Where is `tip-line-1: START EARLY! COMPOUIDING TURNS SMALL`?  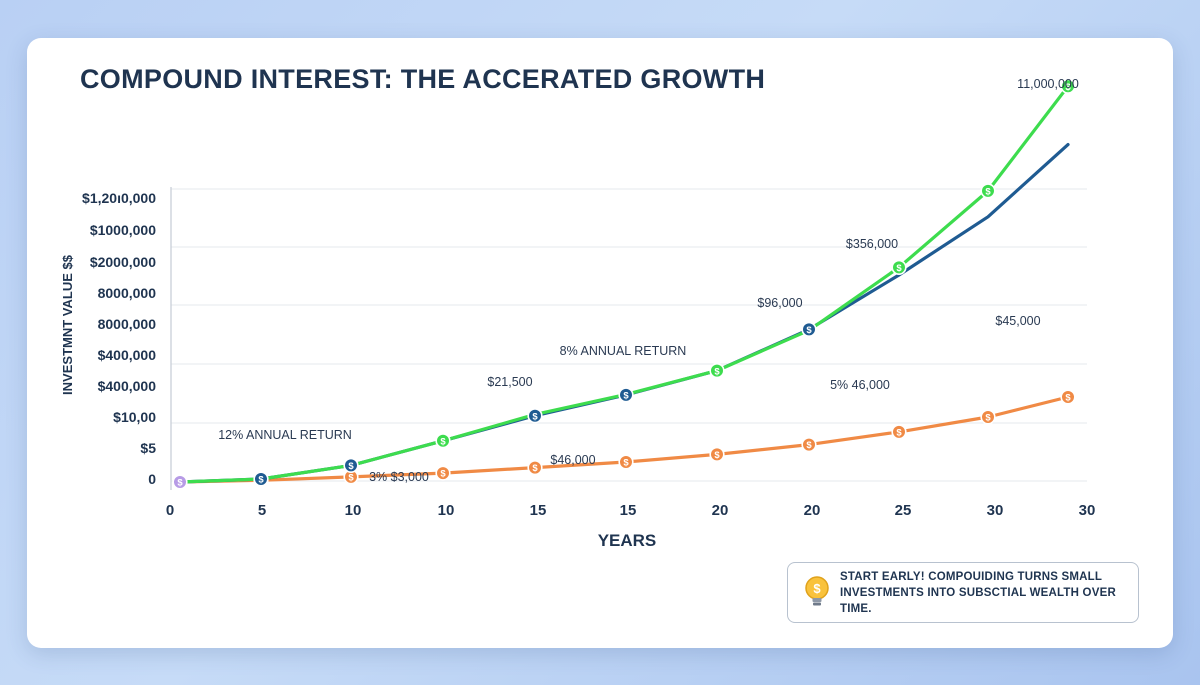 tip-line-1: START EARLY! COMPOUIDING TURNS SMALL is located at coordinates (971, 576).